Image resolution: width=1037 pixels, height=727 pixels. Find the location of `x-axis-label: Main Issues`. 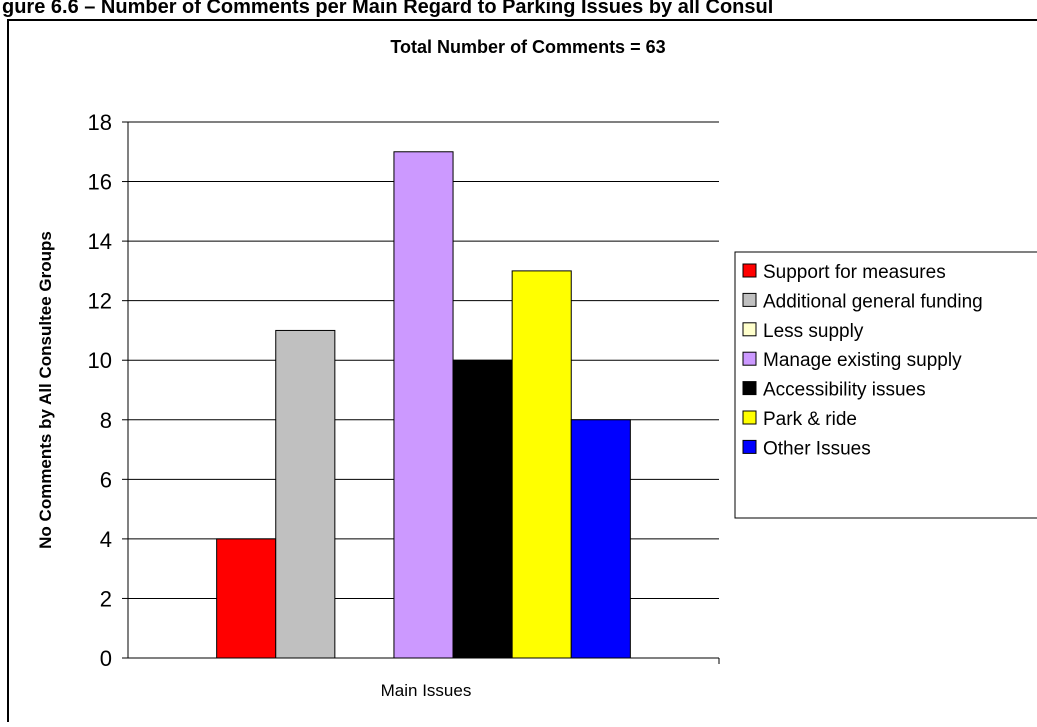

x-axis-label: Main Issues is located at coordinates (426, 690).